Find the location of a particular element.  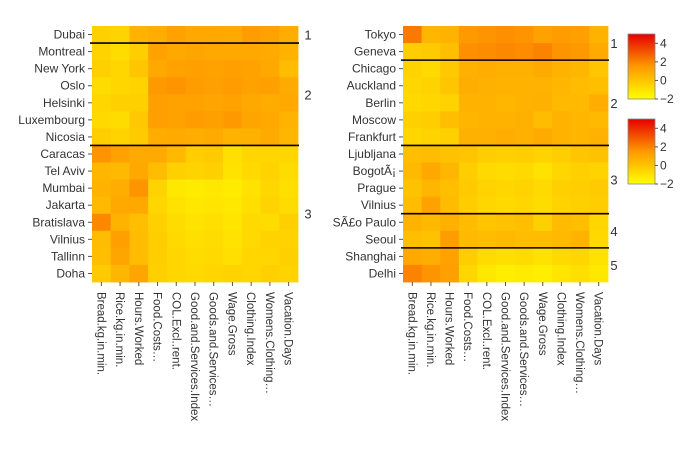

colorbar-gradient is located at coordinates (641, 66).